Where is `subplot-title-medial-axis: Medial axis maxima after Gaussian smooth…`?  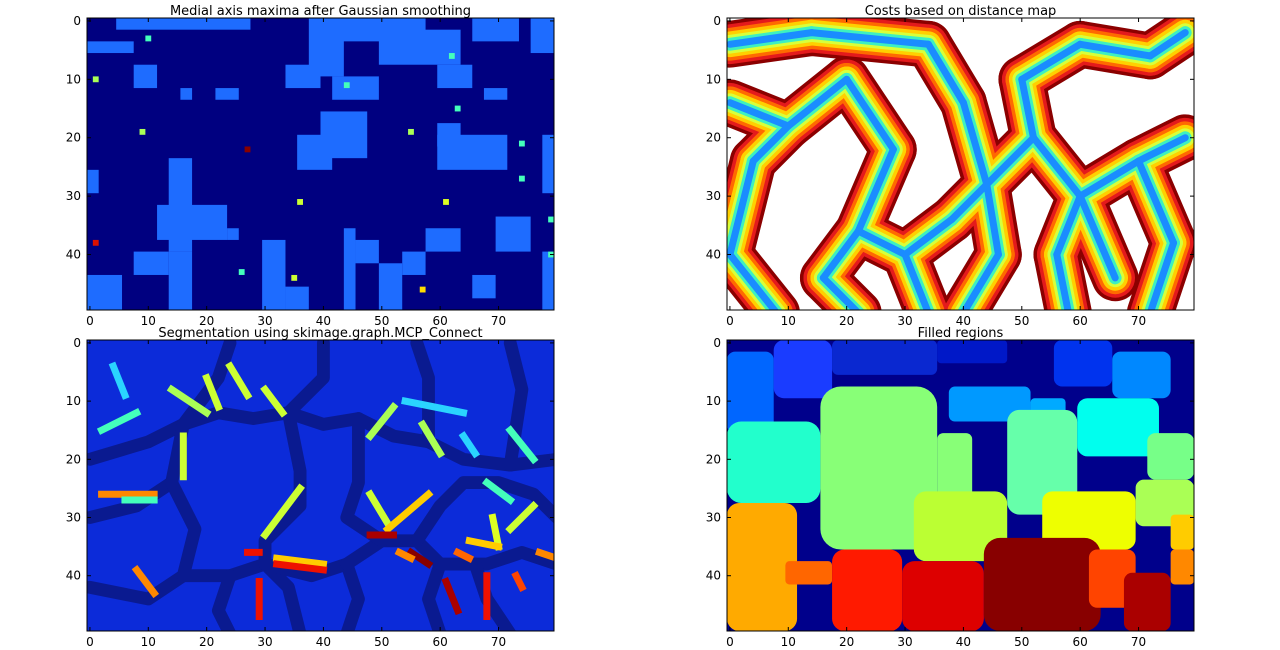
subplot-title-medial-axis: Medial axis maxima after Gaussian smooth… is located at coordinates (320, 11).